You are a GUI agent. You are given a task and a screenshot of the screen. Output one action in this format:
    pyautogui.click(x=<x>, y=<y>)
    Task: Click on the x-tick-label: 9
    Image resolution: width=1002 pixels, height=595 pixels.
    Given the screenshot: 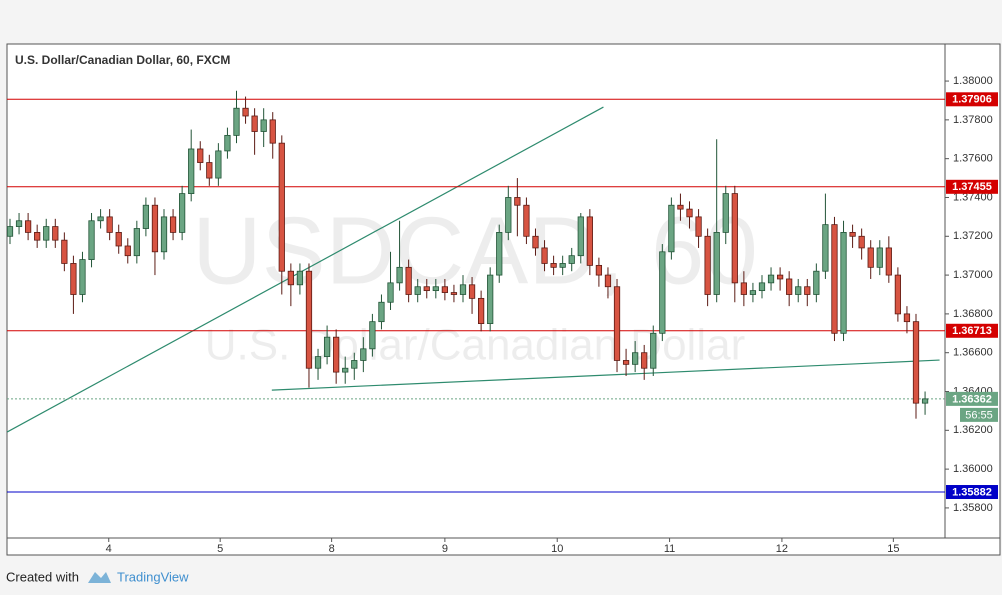 What is the action you would take?
    pyautogui.click(x=445, y=549)
    